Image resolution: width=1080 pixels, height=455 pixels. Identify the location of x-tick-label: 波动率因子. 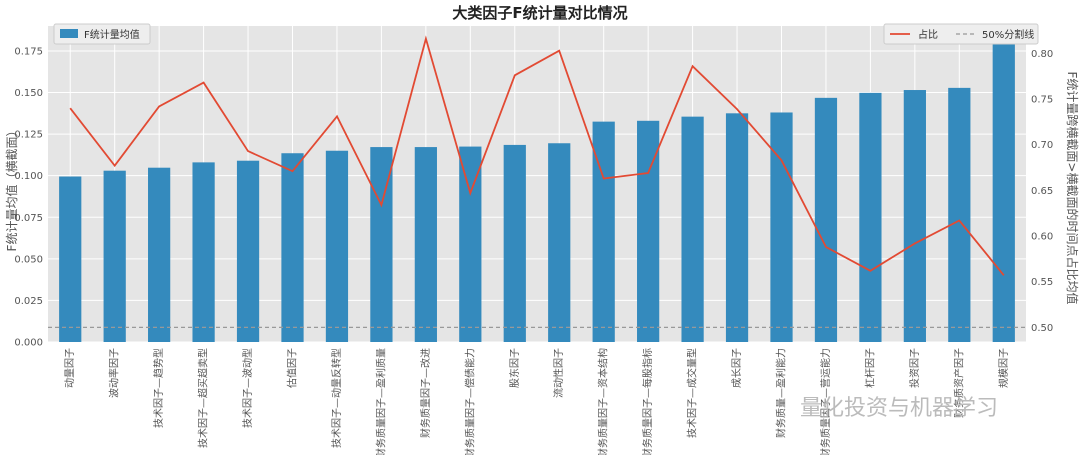
(114, 373).